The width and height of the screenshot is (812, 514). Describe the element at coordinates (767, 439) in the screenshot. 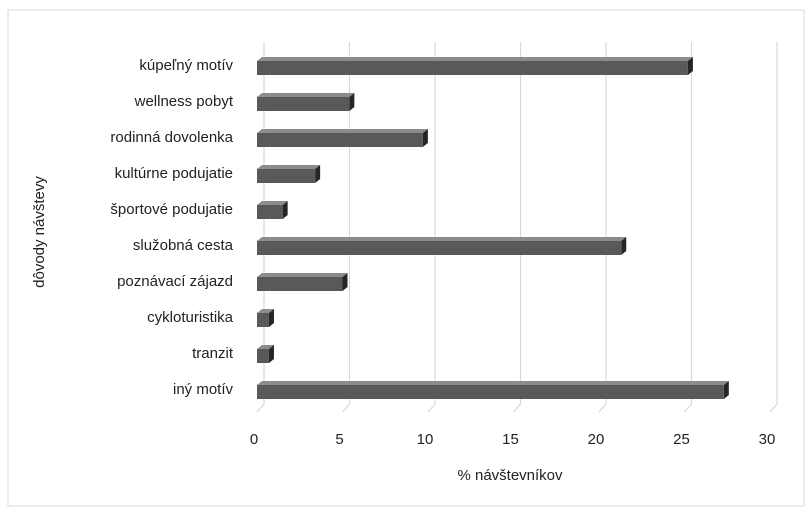

I see `x-tick-label: 30` at that location.